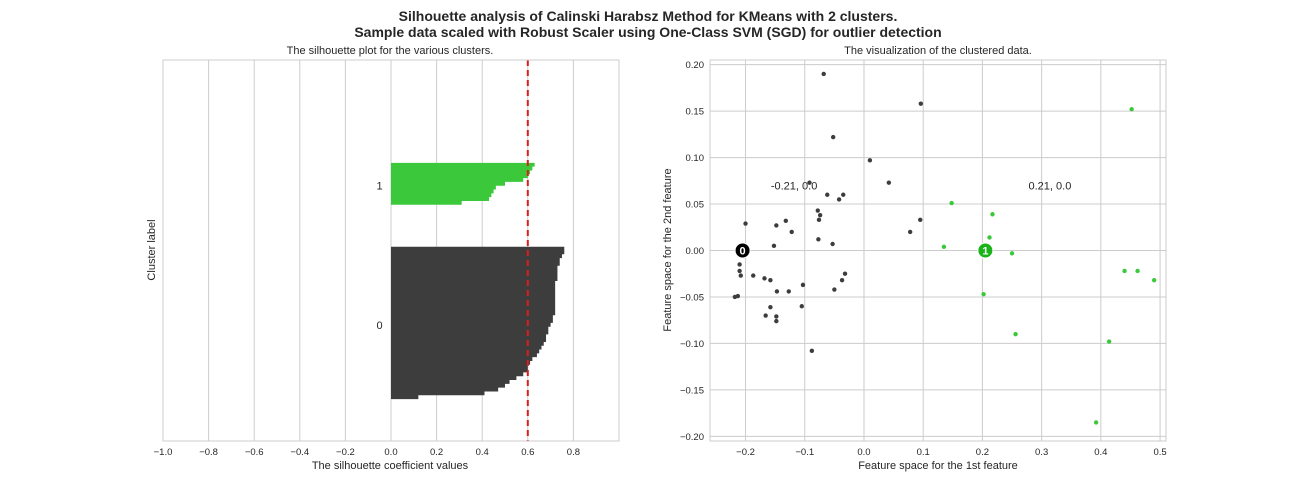 This screenshot has width=1296, height=504. What do you see at coordinates (380, 326) in the screenshot?
I see `cluster-label-0: 0` at bounding box center [380, 326].